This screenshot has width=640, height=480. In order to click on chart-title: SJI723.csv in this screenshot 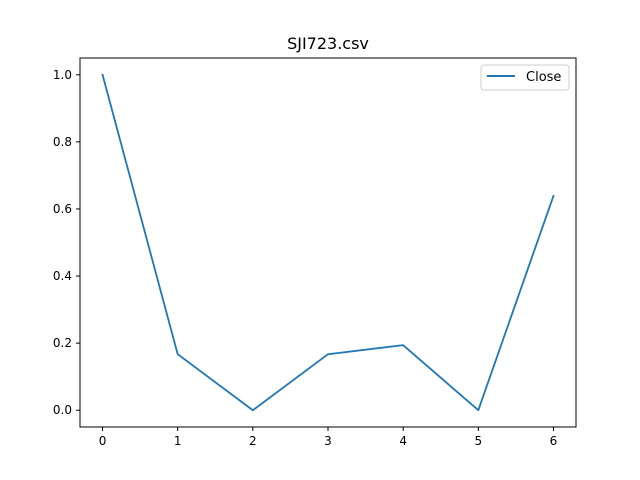, I will do `click(328, 43)`.